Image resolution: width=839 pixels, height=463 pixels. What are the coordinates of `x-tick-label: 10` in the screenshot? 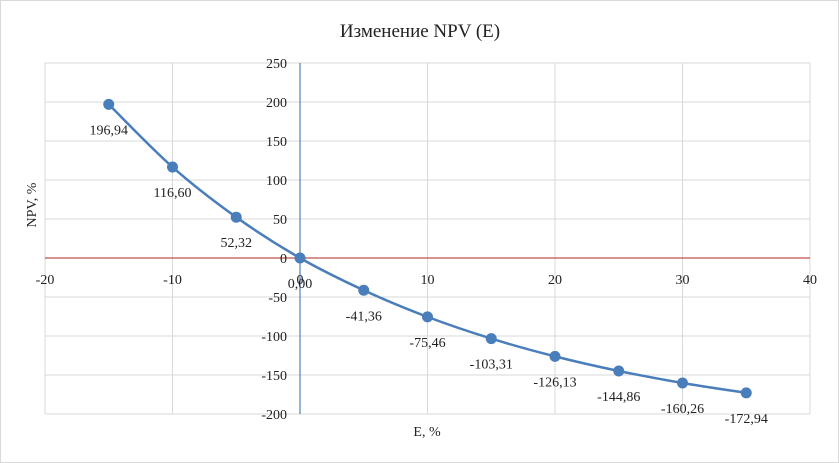 It's located at (428, 280).